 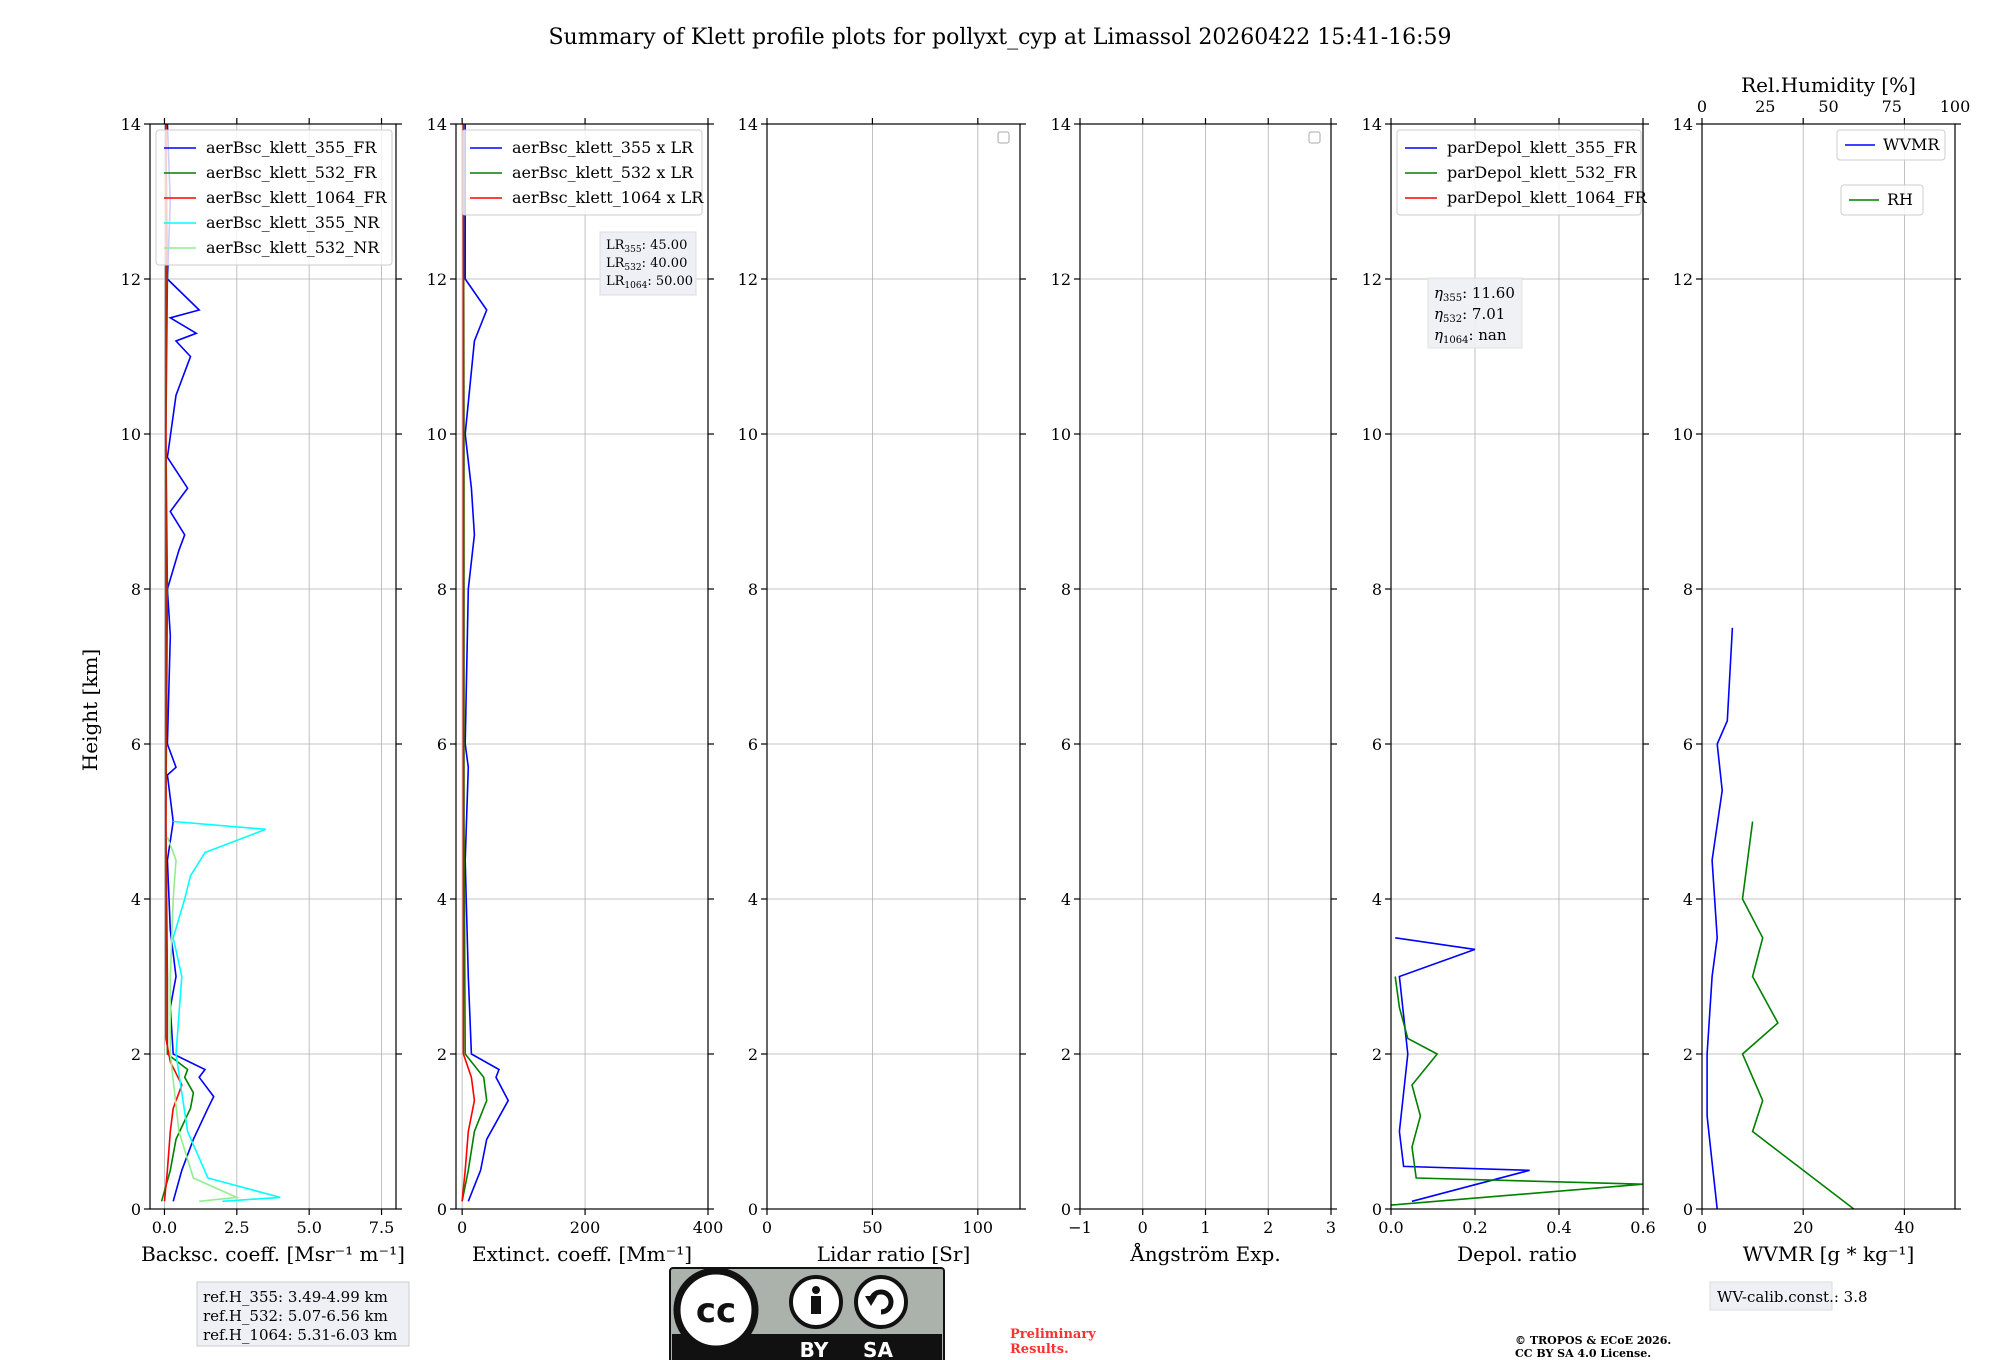 I want to click on series-line-WVMR, so click(x=1720, y=918).